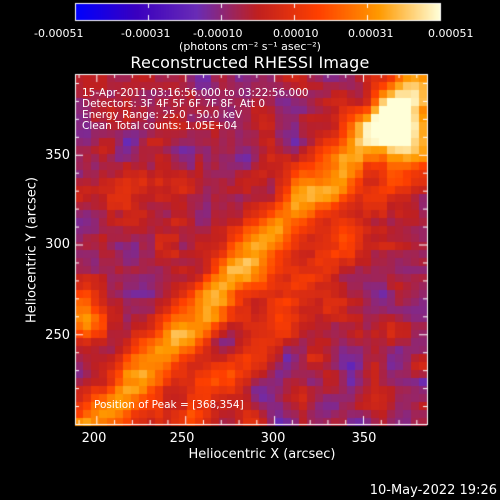 The image size is (500, 500). I want to click on y-axis-label: Heliocentric Y (arcsec), so click(32, 250).